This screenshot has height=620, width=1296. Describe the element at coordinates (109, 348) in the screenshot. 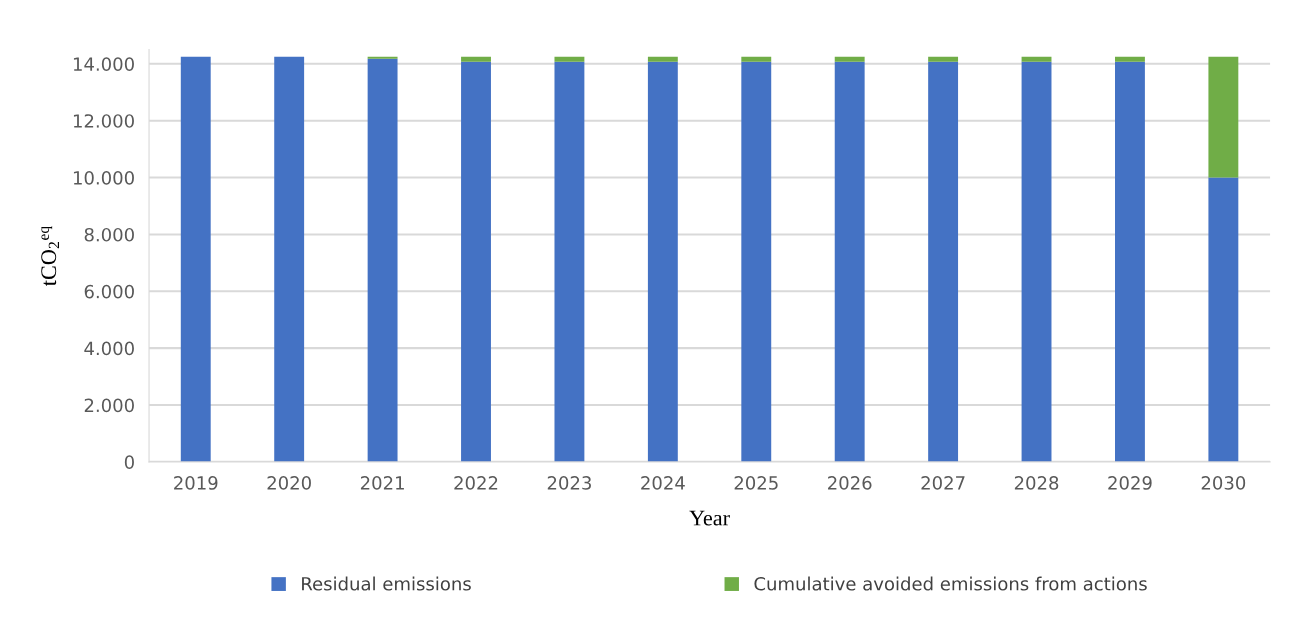

I see `y-tick-label: 4.000` at that location.